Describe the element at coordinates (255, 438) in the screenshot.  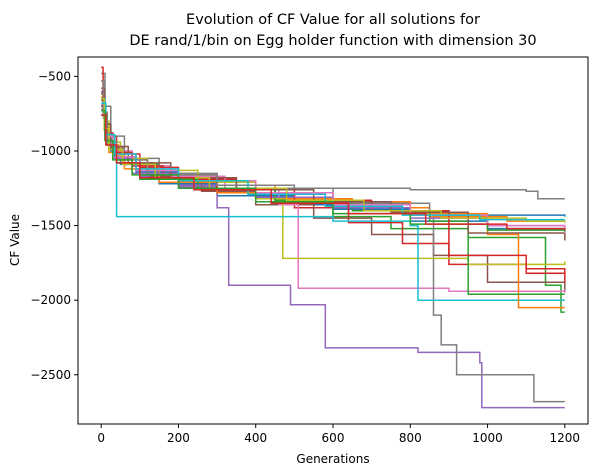
I see `x-tick-label: 400` at that location.